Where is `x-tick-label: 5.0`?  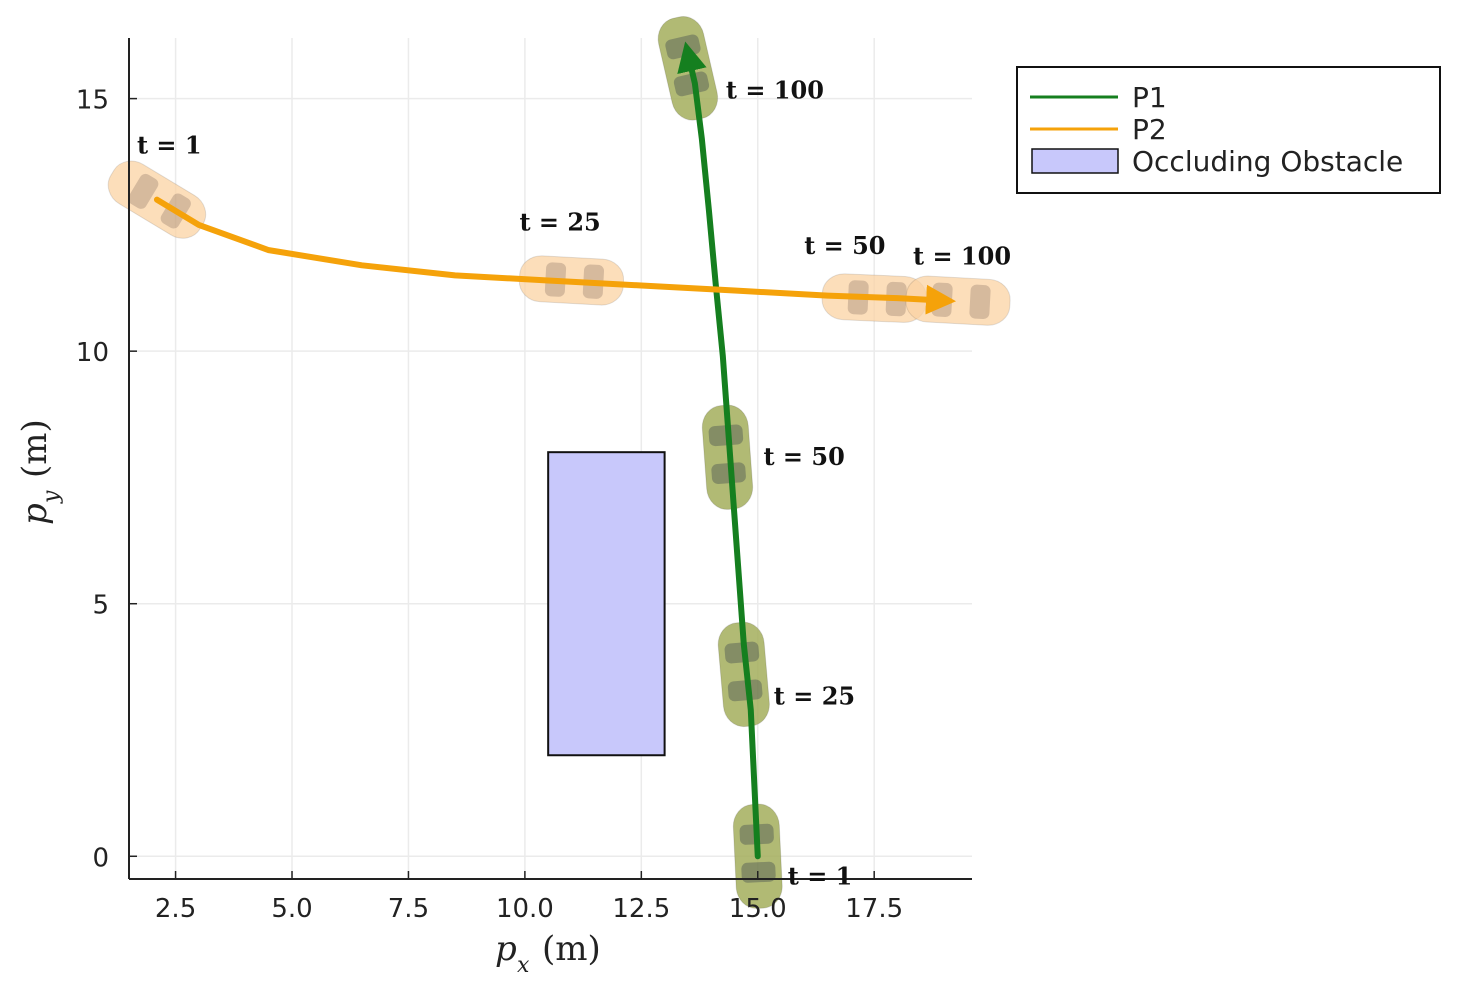
x-tick-label: 5.0 is located at coordinates (291, 909).